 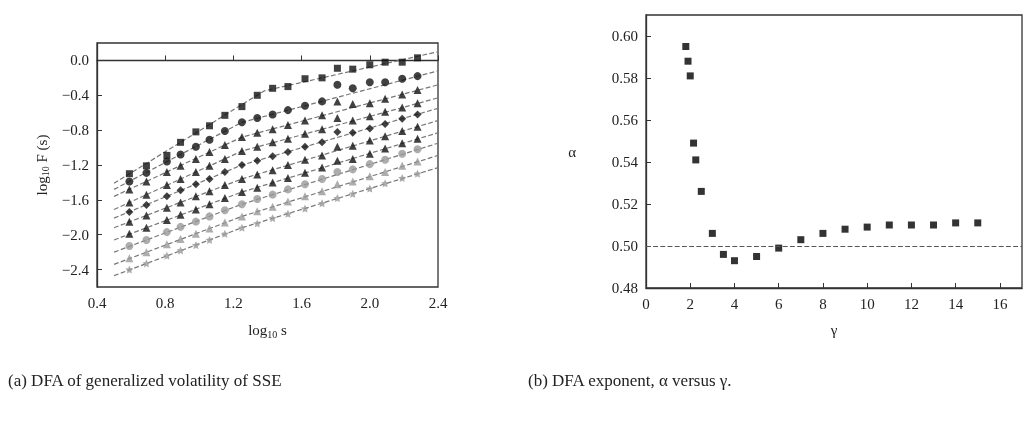 I want to click on text: (b) DFA exponent, α versus γ., so click(x=630, y=380).